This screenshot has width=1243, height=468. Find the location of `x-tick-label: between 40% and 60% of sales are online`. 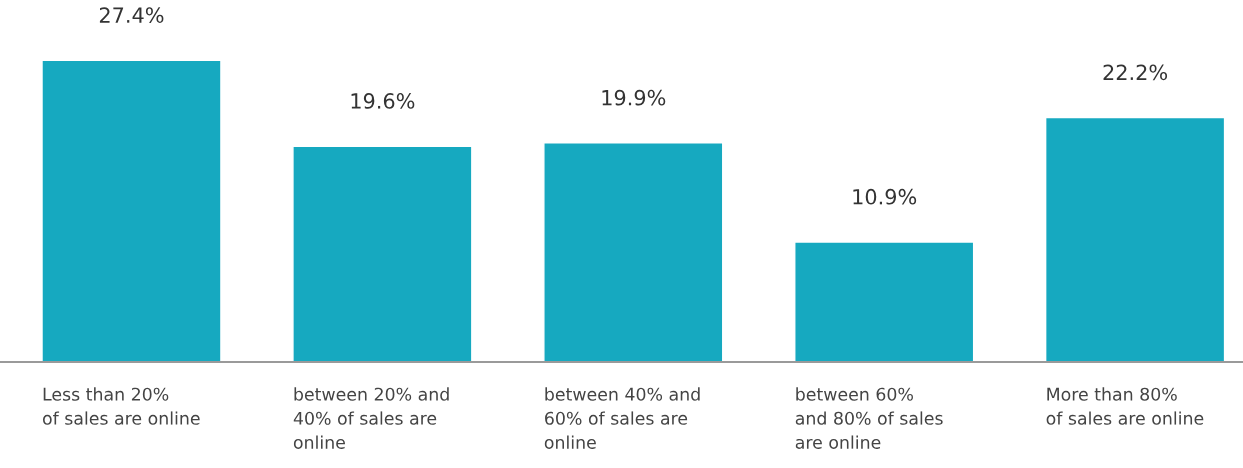

x-tick-label: between 40% and 60% of sales are online is located at coordinates (622, 418).